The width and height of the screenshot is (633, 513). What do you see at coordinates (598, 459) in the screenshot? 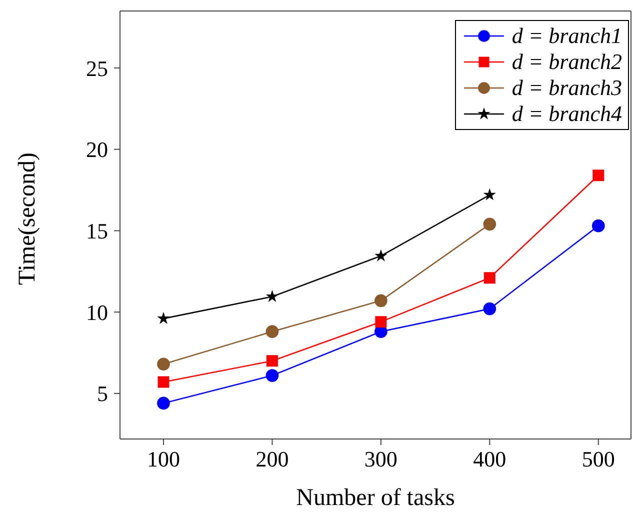
I see `x-tick-label: 500` at bounding box center [598, 459].